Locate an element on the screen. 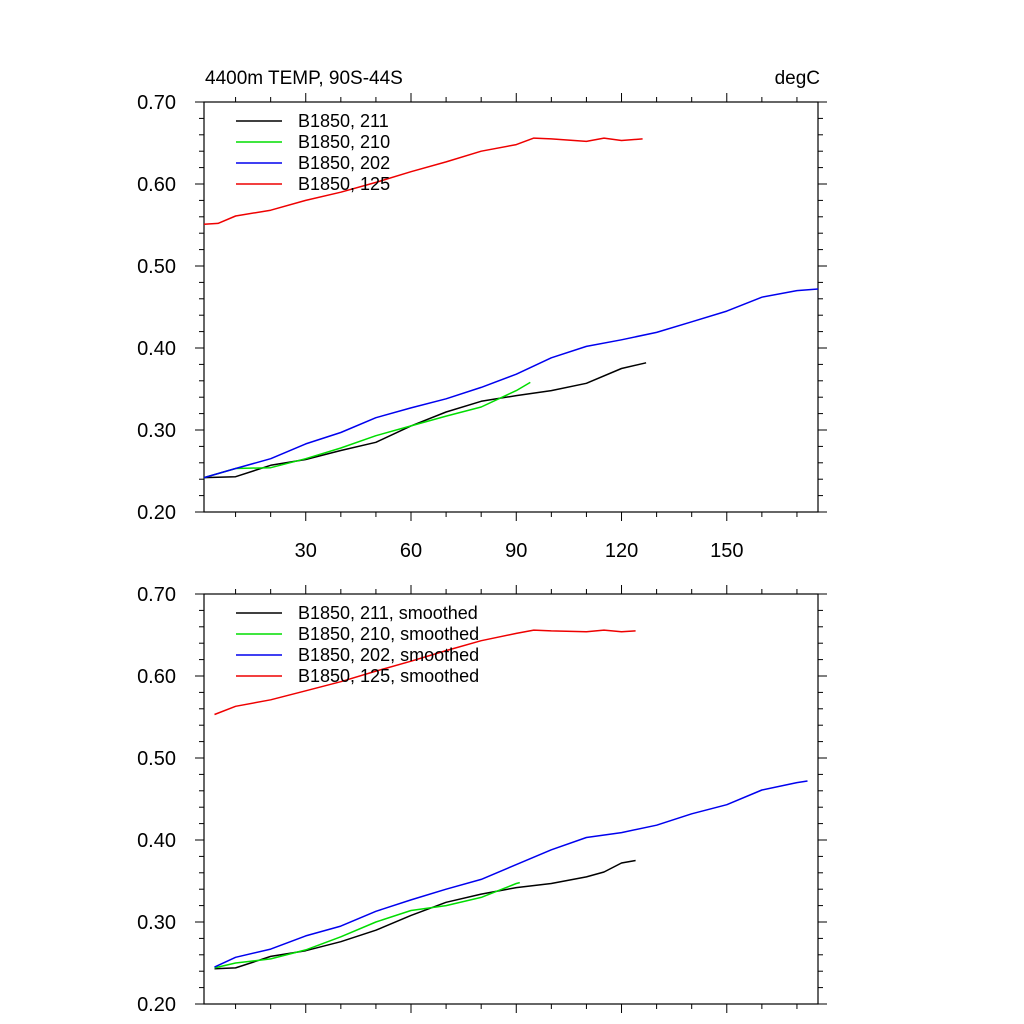  top-x-tick-label: 150 is located at coordinates (726, 551).